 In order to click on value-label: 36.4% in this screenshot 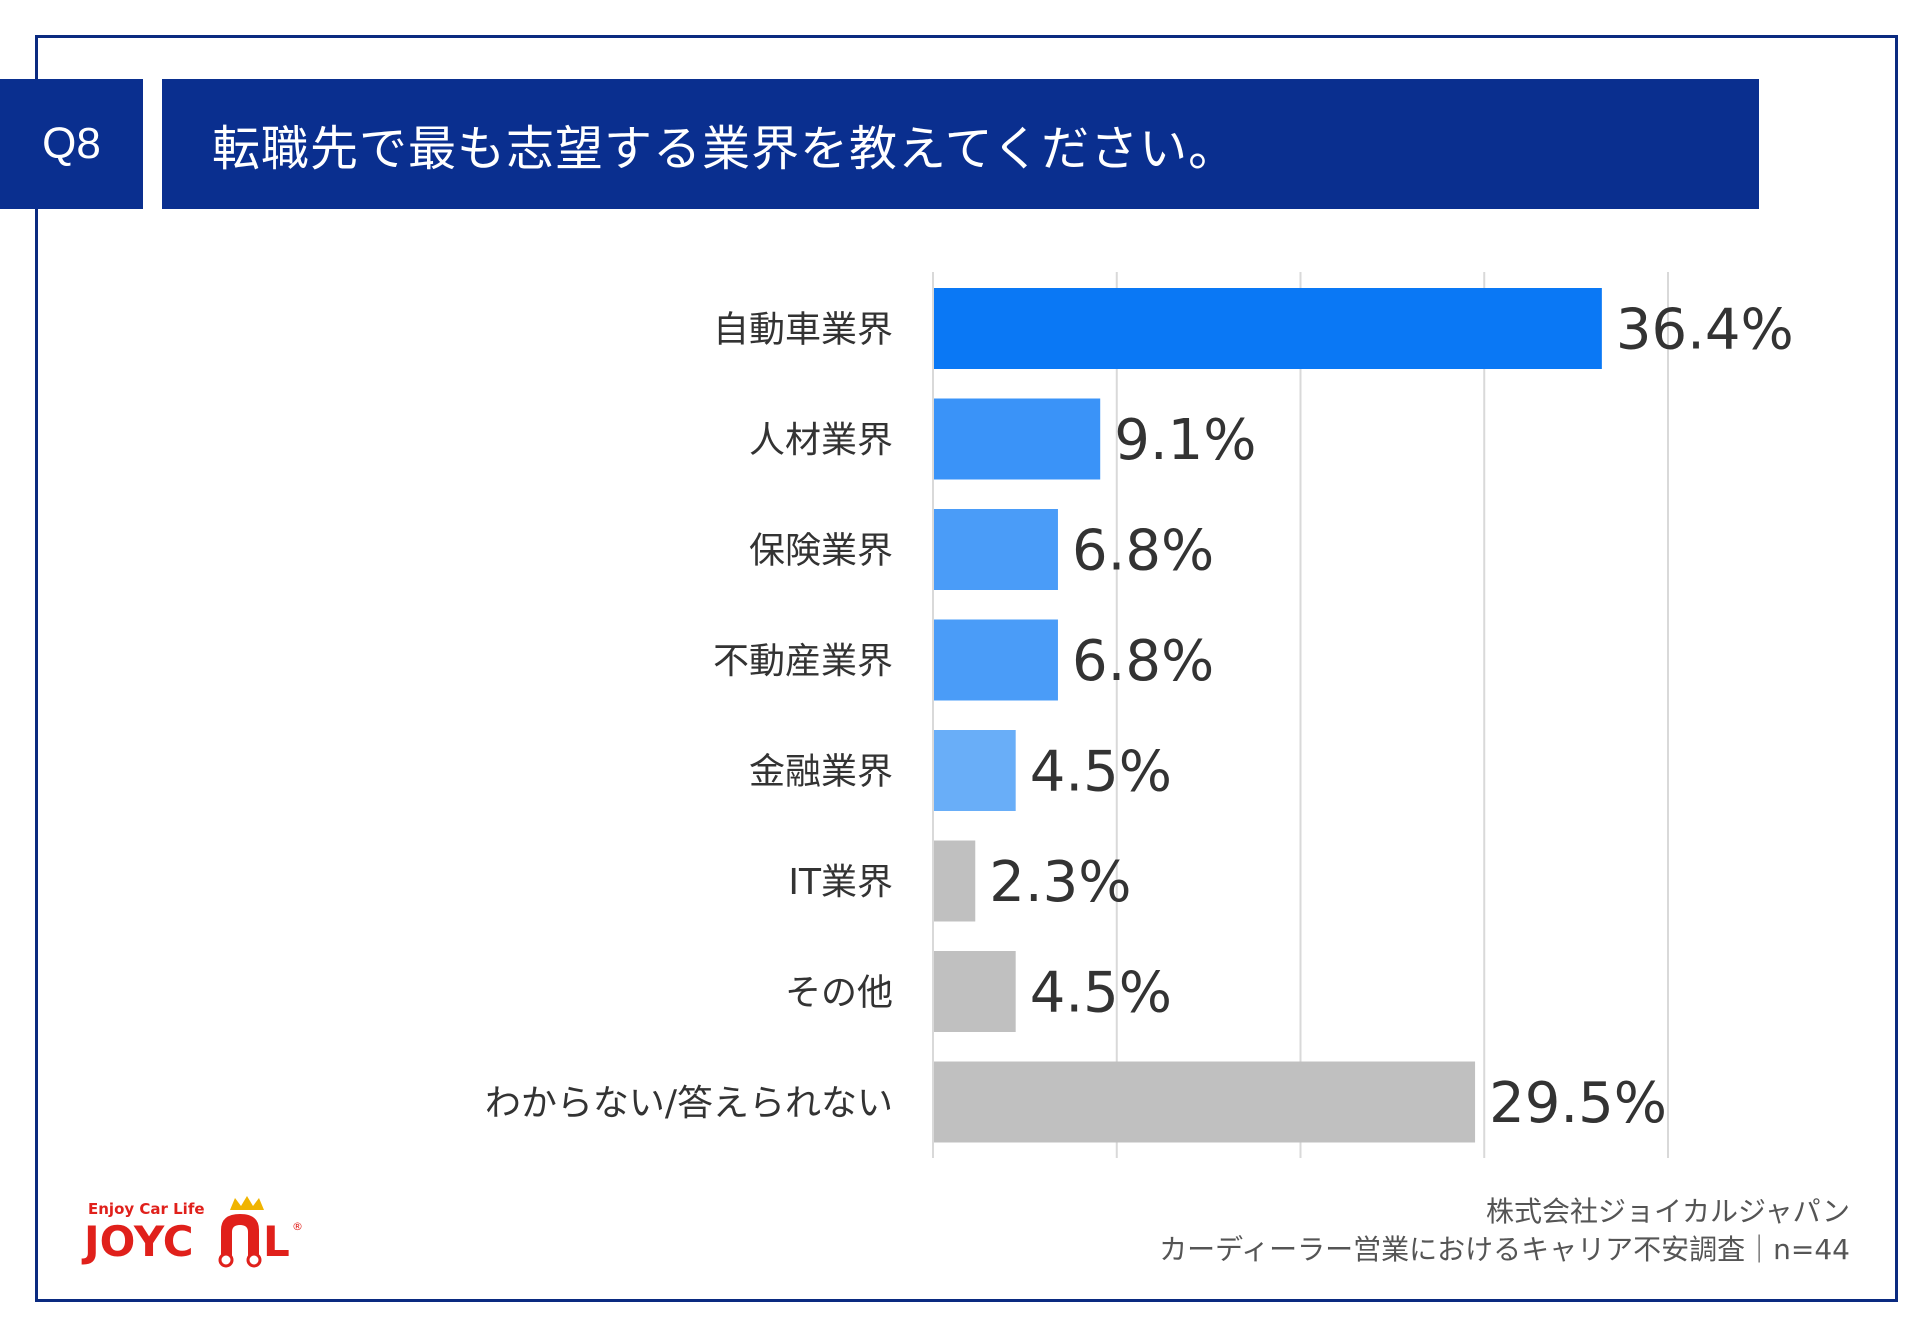, I will do `click(1705, 330)`.